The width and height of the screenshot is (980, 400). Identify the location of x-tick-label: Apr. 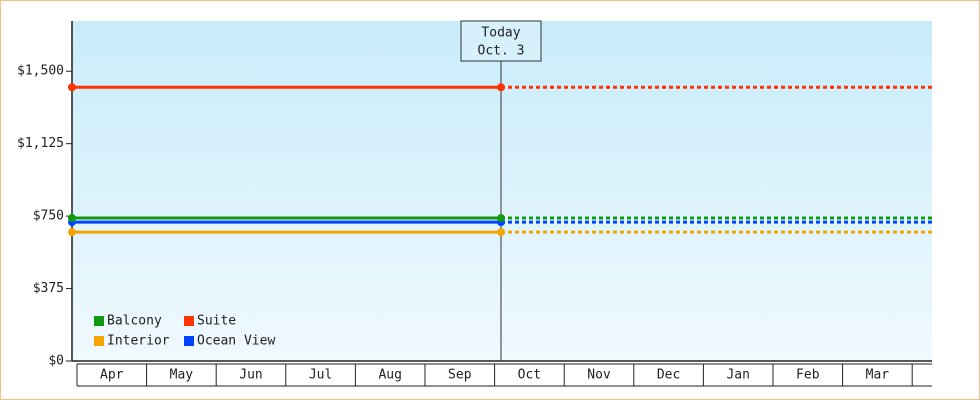
(112, 375).